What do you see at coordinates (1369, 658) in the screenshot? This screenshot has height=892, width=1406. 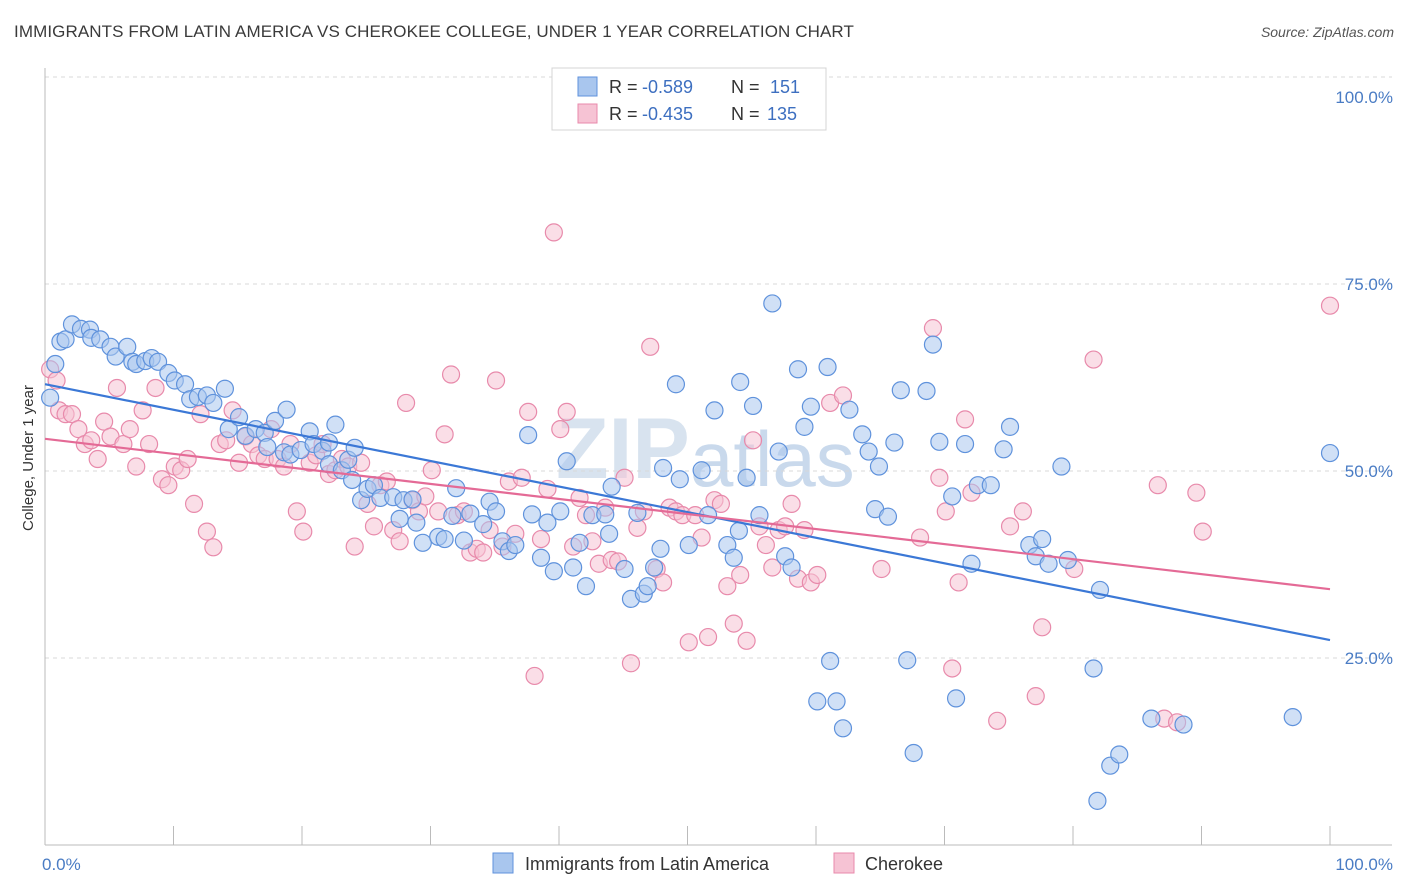 I see `y-tick-label-25: 25.0%` at bounding box center [1369, 658].